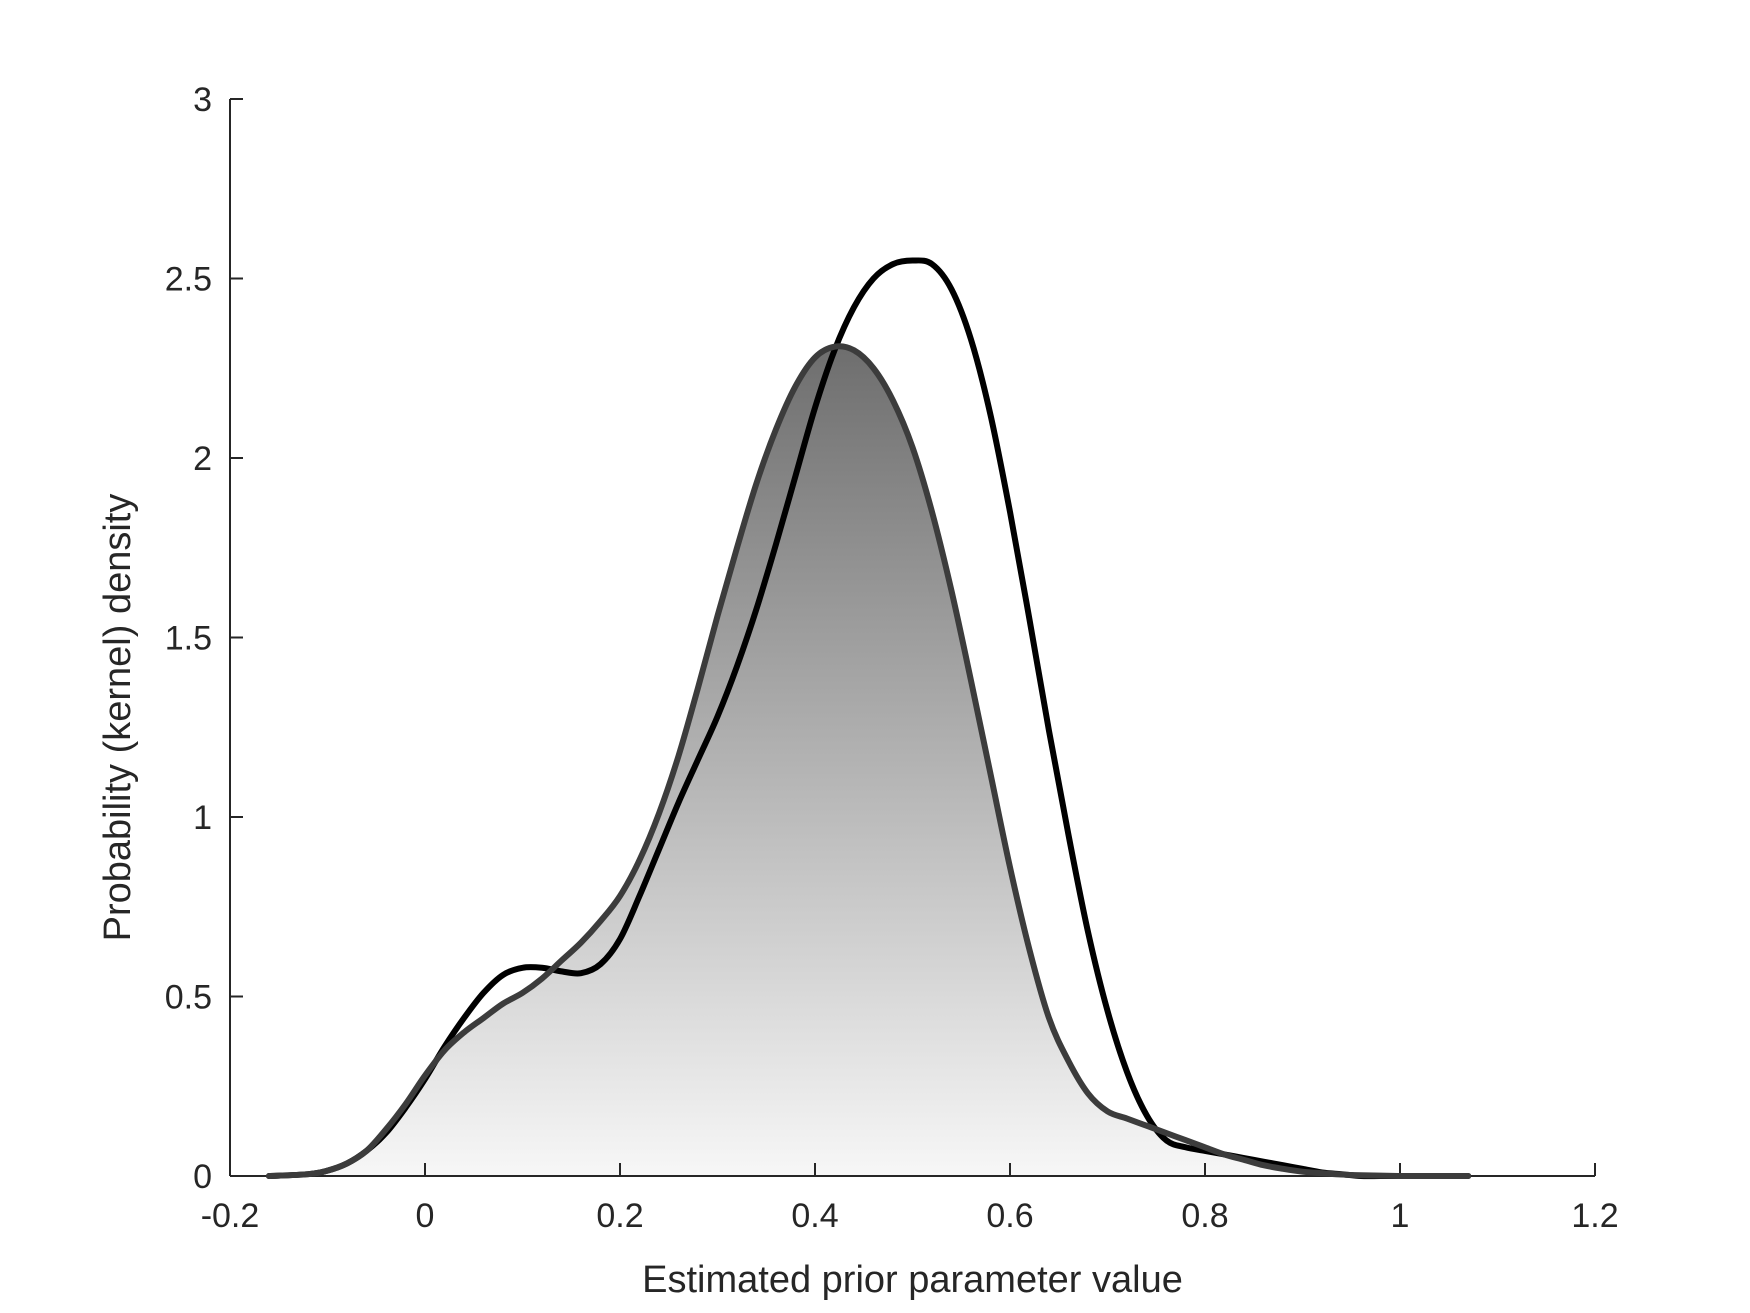 This screenshot has height=1313, width=1750. I want to click on x-tick-label: 0.2, so click(619, 1216).